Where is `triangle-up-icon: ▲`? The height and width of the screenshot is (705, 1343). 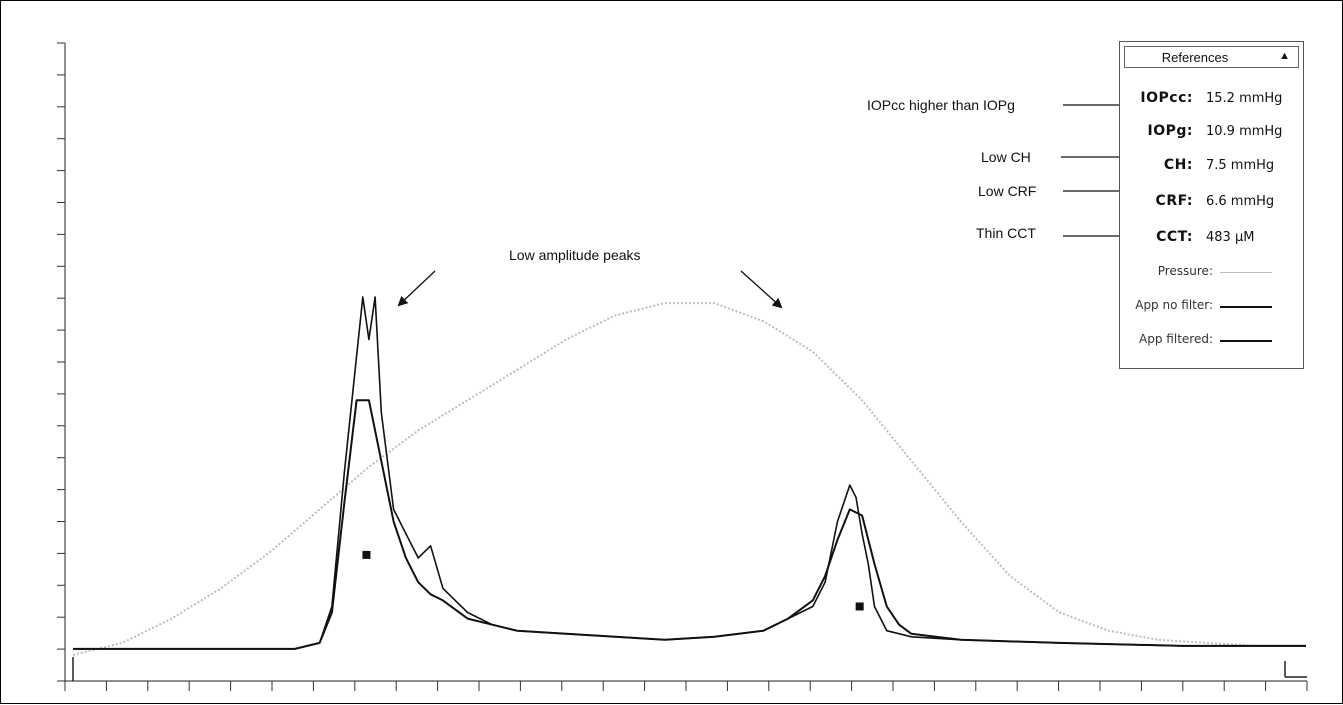
triangle-up-icon: ▲ is located at coordinates (1284, 56).